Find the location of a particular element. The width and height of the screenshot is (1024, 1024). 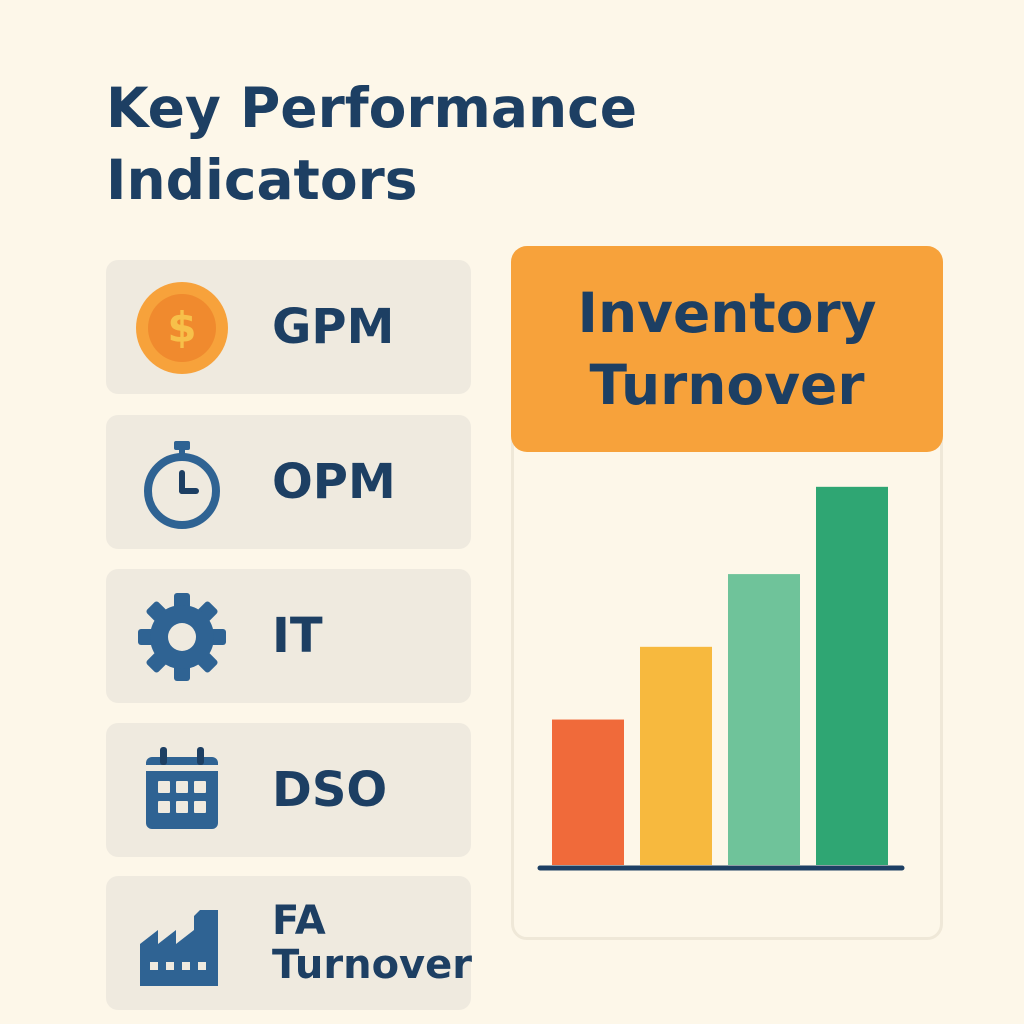

inventory-turnover-header: Inventory Turnover is located at coordinates (727, 349).